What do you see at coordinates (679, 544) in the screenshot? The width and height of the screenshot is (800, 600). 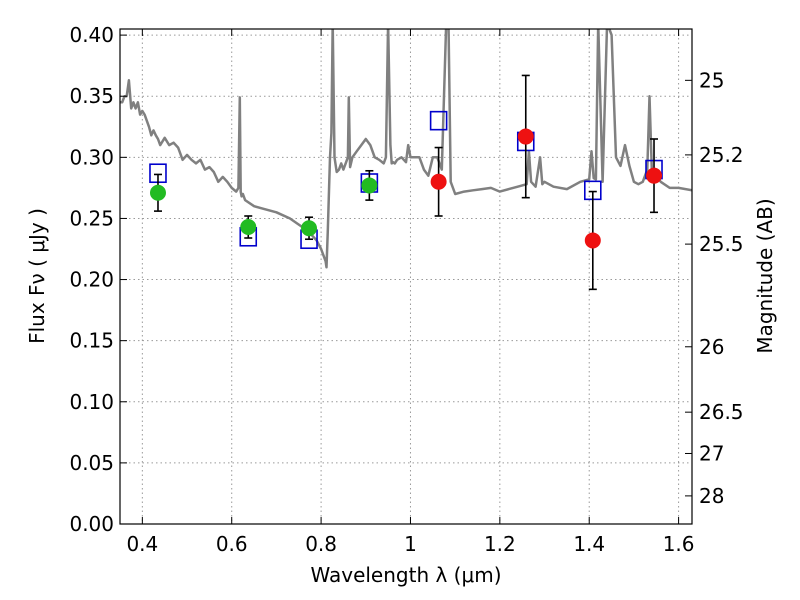 I see `x-tick-label: 1.6` at bounding box center [679, 544].